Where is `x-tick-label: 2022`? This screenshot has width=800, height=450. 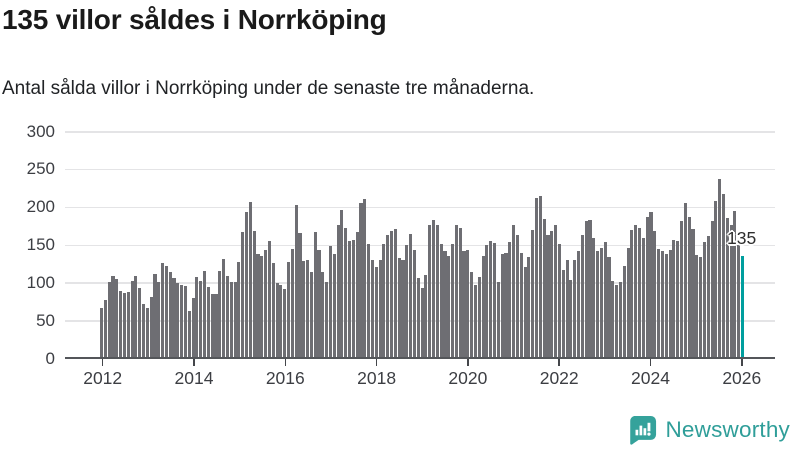
x-tick-label: 2022 is located at coordinates (559, 378).